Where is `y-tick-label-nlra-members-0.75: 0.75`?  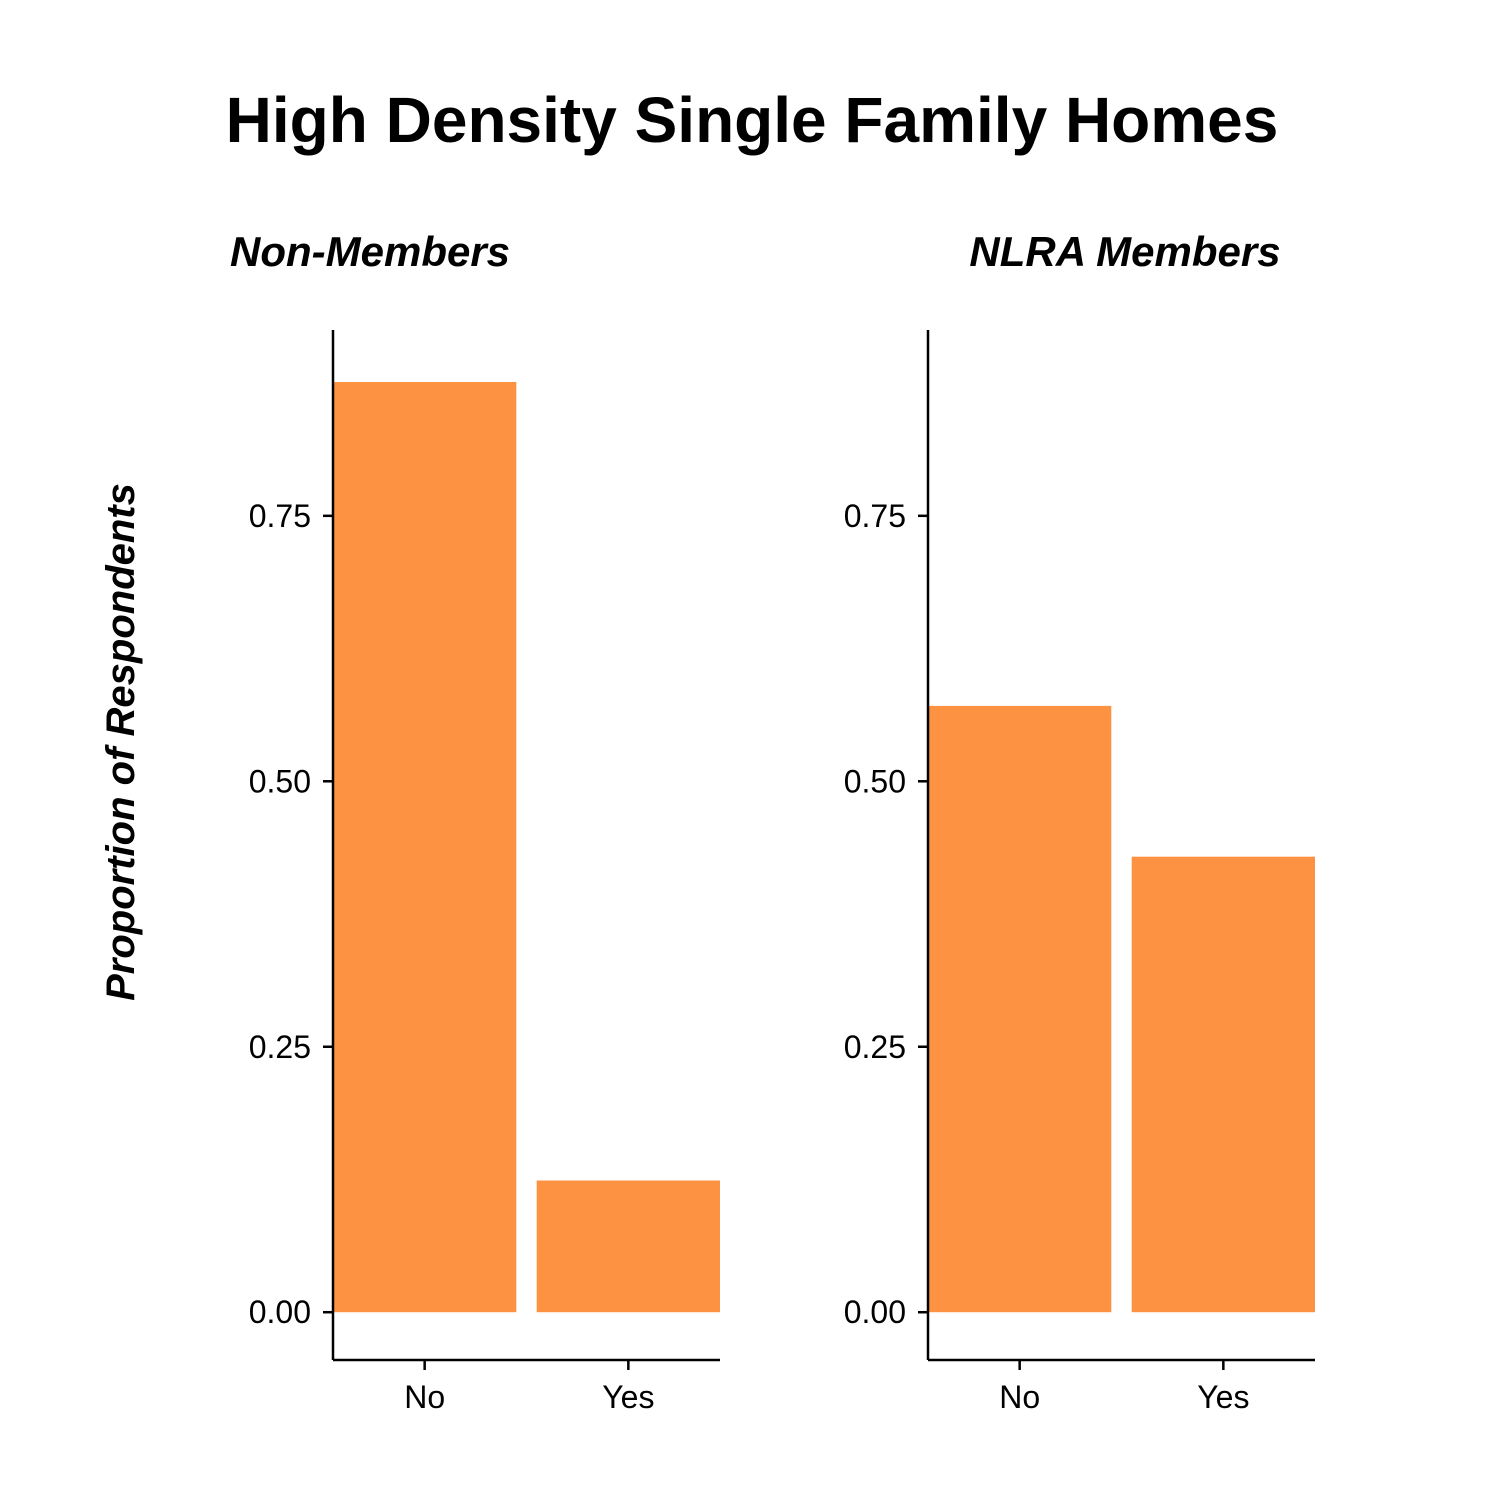 y-tick-label-nlra-members-0.75: 0.75 is located at coordinates (875, 516).